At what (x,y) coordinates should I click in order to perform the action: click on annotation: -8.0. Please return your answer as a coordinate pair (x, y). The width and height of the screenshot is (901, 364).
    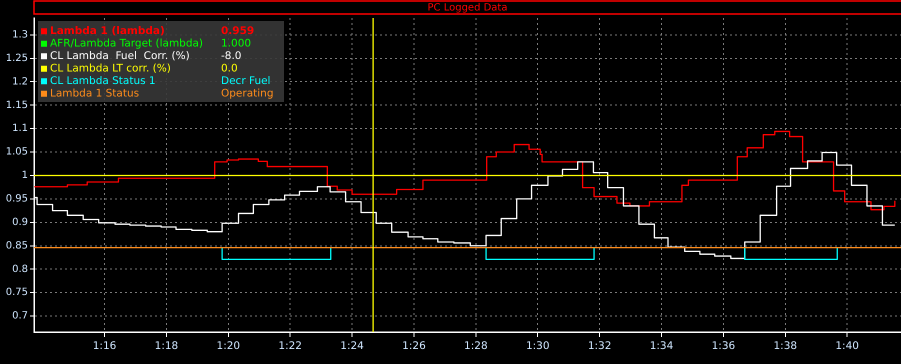
    Looking at the image, I should click on (231, 56).